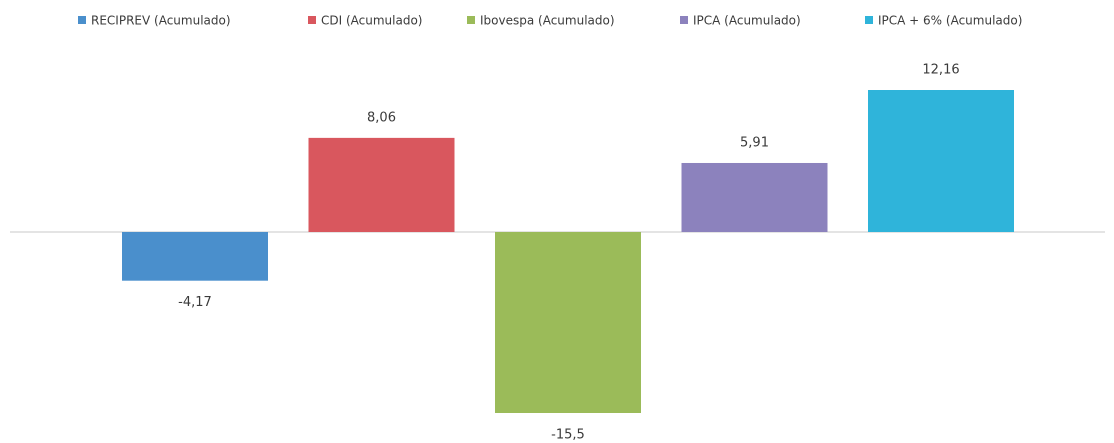 This screenshot has width=1114, height=443. Describe the element at coordinates (950, 21) in the screenshot. I see `legend-text: IPCA + 6% (Acumulado)` at that location.